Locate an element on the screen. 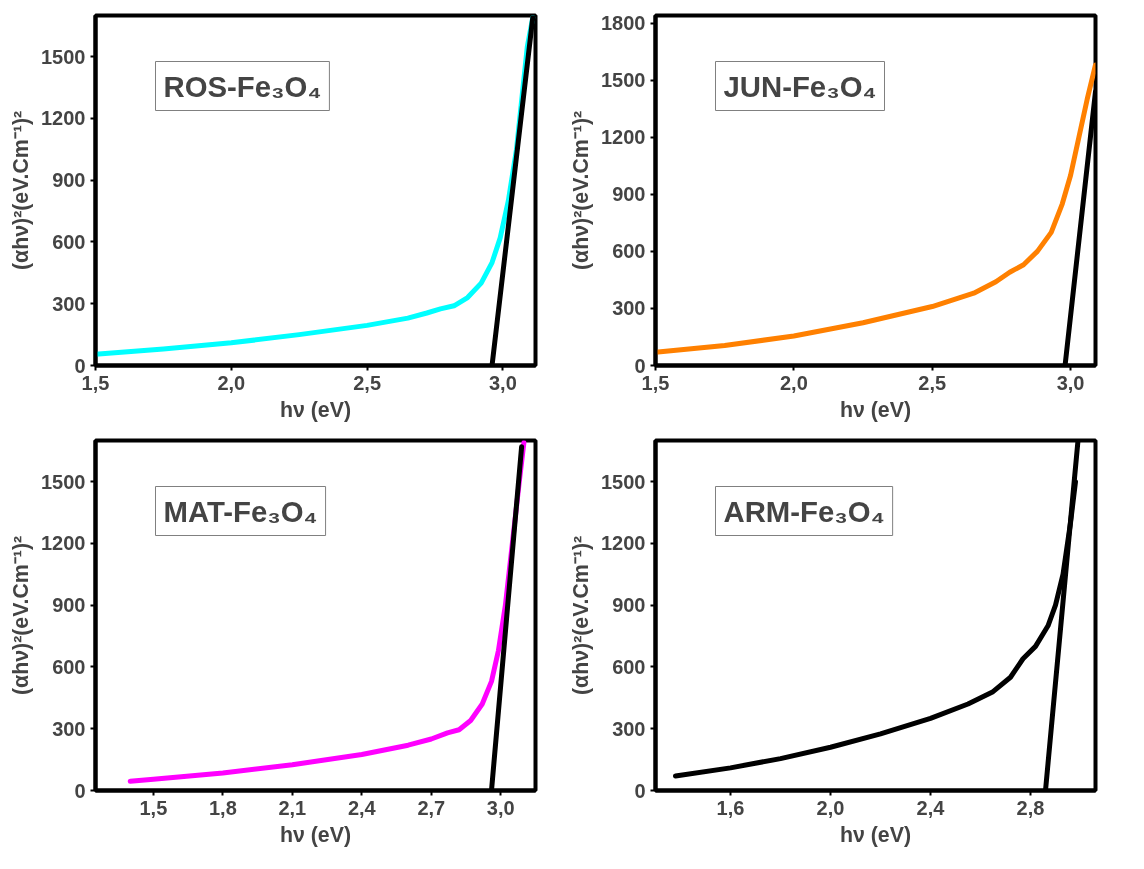 The image size is (1144, 869). x-tick-label: 1,5 is located at coordinates (153, 807).